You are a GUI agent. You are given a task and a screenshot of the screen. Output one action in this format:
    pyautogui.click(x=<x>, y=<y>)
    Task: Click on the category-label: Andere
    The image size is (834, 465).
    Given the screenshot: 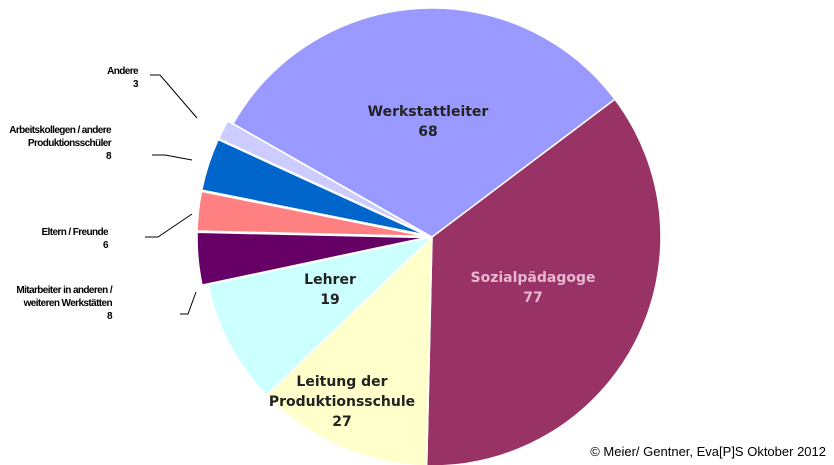 What is the action you would take?
    pyautogui.click(x=122, y=71)
    